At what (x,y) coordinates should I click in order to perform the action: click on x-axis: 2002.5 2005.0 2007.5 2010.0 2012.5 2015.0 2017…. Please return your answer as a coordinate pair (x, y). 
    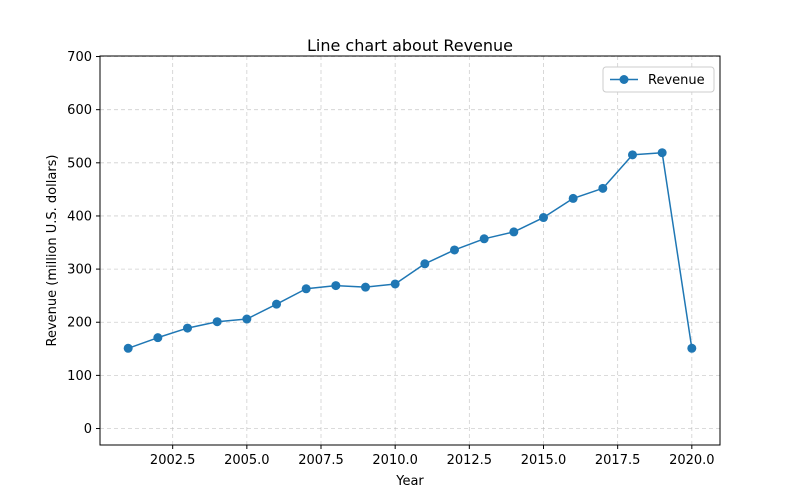
    Looking at the image, I should click on (432, 456).